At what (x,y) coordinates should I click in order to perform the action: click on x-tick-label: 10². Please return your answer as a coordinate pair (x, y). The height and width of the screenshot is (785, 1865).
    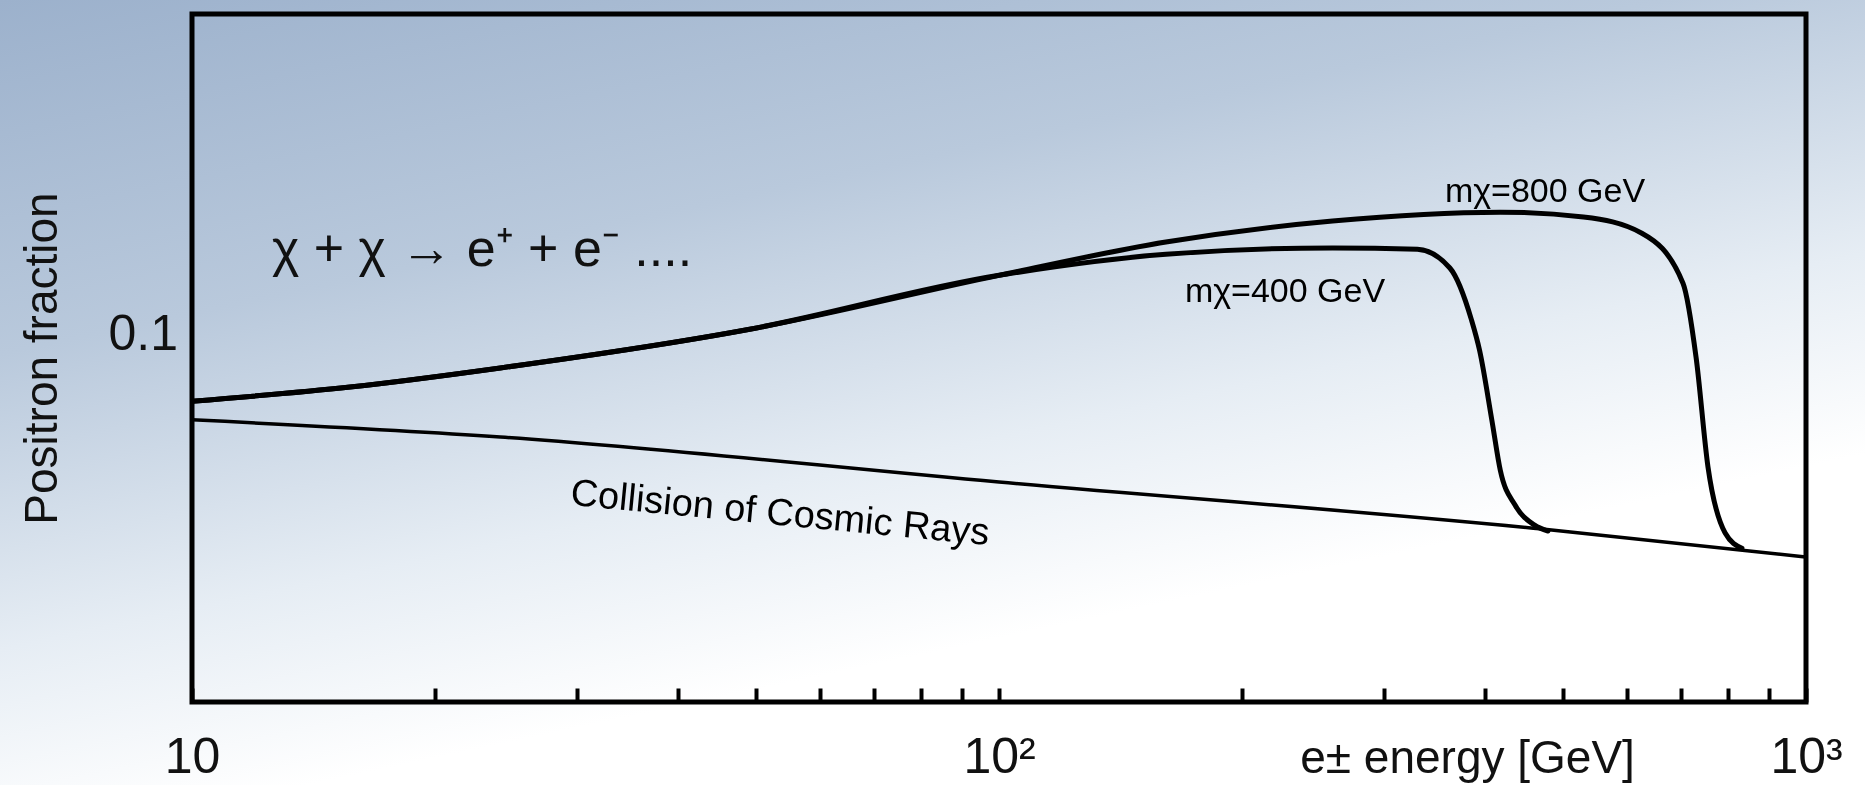
    Looking at the image, I should click on (999, 755).